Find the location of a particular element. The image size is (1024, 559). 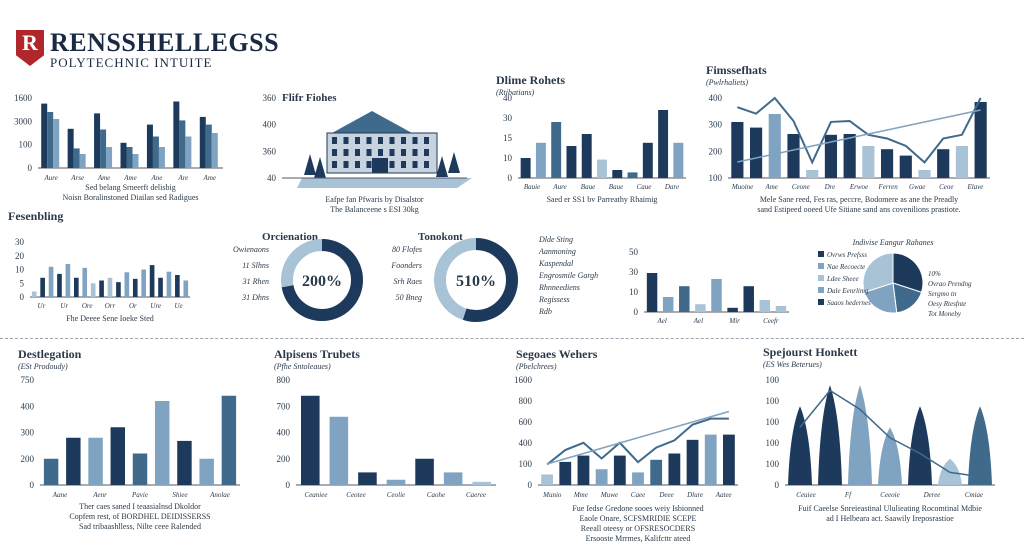

x-tick-label: Baue is located at coordinates (616, 187).